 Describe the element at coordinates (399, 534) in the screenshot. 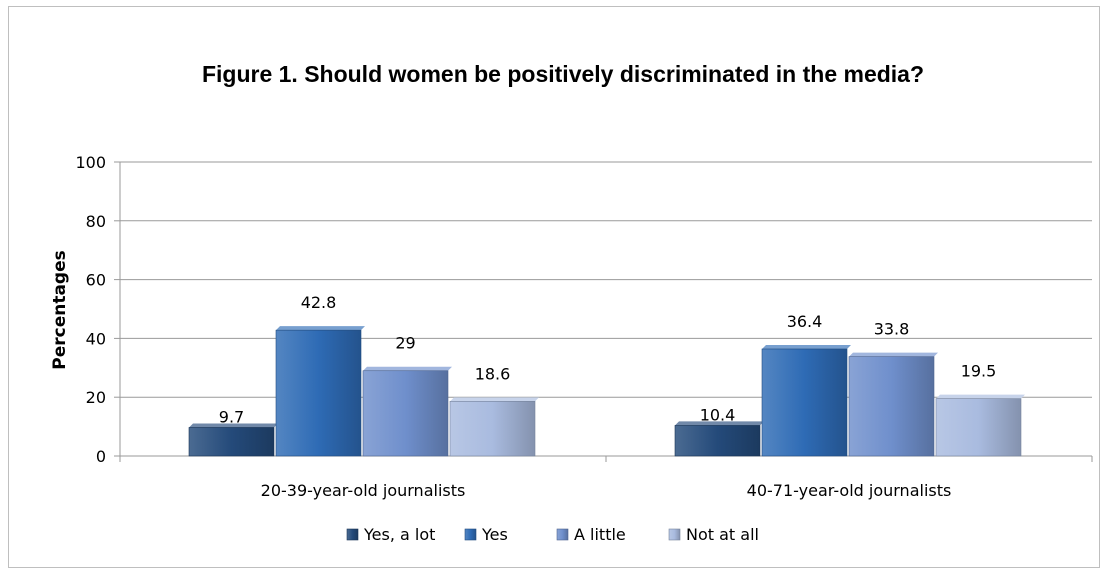

I see `legend-label: Yes, a lot` at that location.